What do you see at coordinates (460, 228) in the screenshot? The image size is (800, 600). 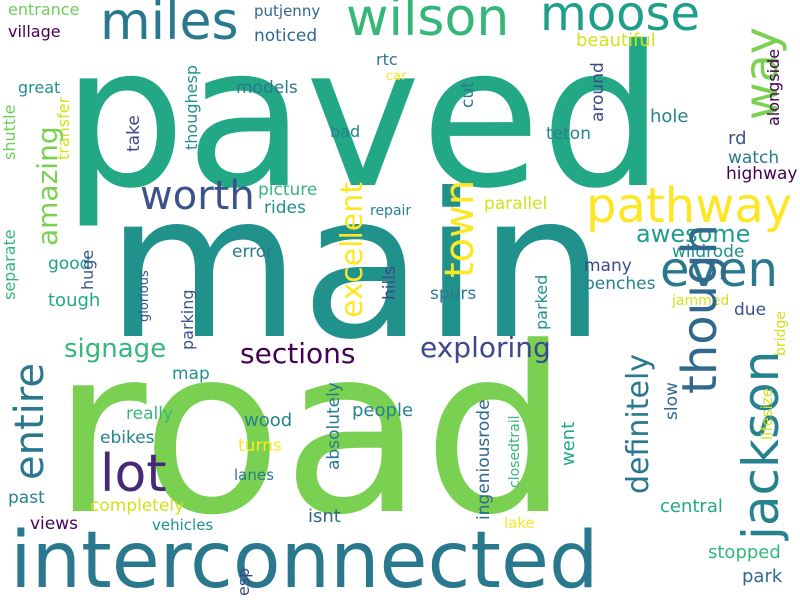 I see `word-town: town` at bounding box center [460, 228].